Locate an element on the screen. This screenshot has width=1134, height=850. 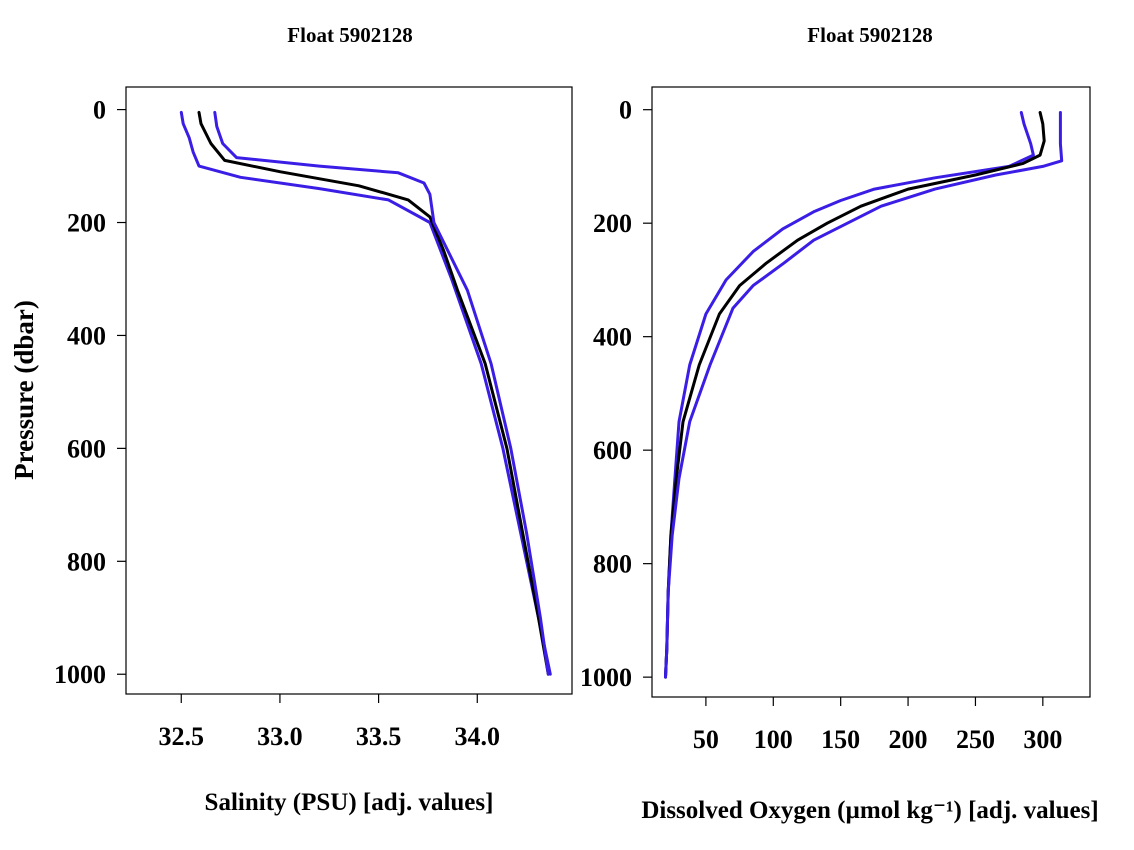
oxygen-ytick-label: 600 is located at coordinates (612, 450).